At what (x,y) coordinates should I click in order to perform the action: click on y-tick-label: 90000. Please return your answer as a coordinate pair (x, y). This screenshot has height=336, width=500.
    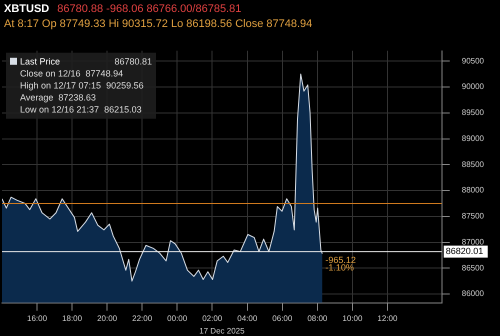
    Looking at the image, I should click on (473, 87).